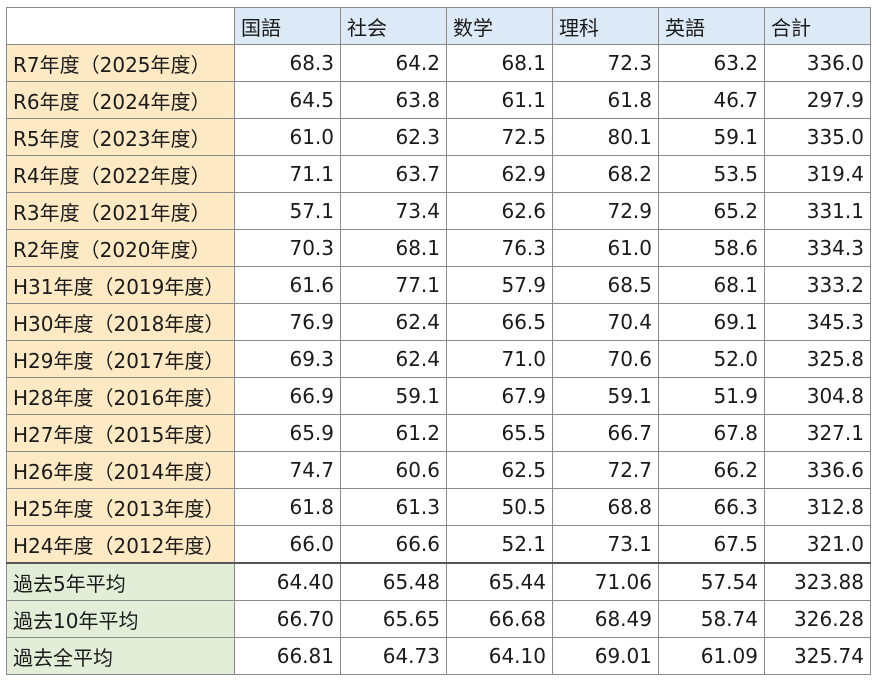 The image size is (875, 685). I want to click on score-cell: 72.5, so click(499, 137).